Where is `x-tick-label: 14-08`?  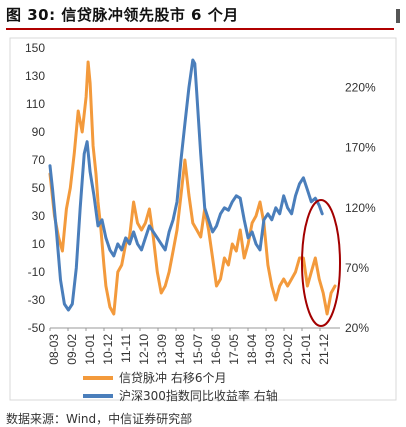
x-tick-label: 14-08 is located at coordinates (180, 349).